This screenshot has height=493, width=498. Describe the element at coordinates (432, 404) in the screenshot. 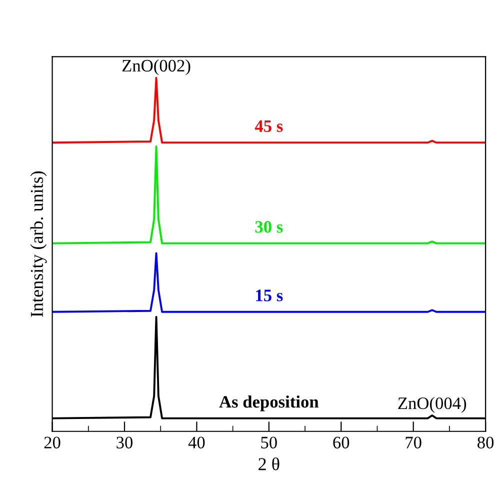

I see `annotation: ZnO(004)` at that location.